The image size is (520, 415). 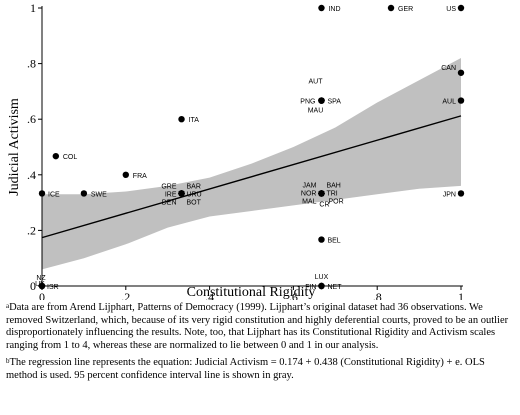 I want to click on point-label: AUL, so click(x=449, y=102).